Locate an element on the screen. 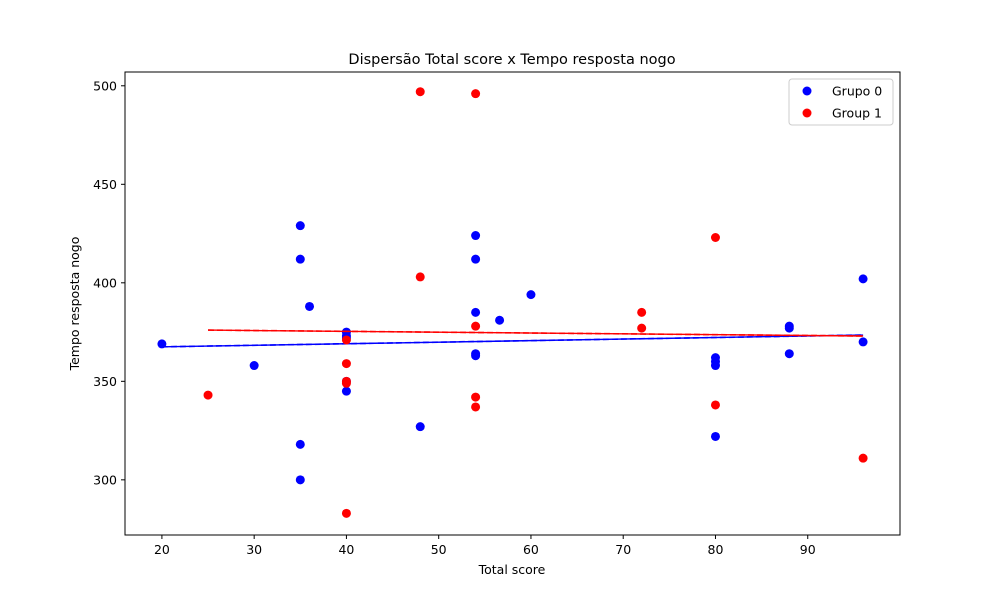 This screenshot has height=600, width=1000. x-tick-label: 30 is located at coordinates (254, 549).